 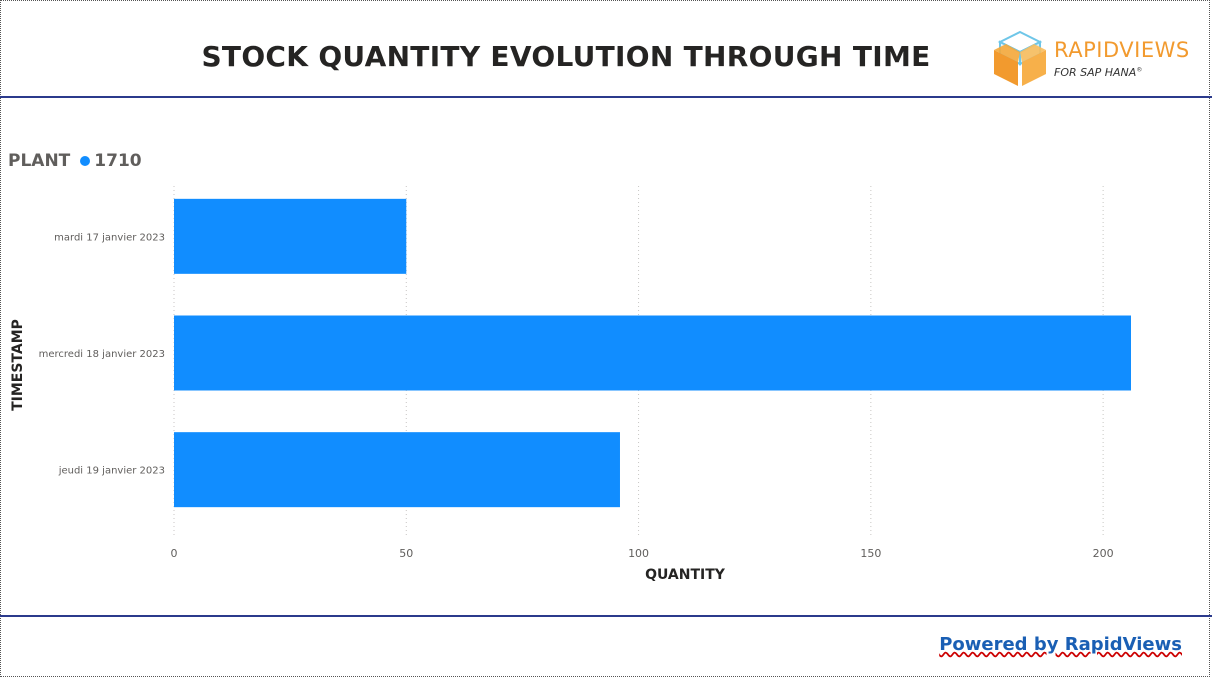 What do you see at coordinates (870, 553) in the screenshot?
I see `x-tick-label: 150` at bounding box center [870, 553].